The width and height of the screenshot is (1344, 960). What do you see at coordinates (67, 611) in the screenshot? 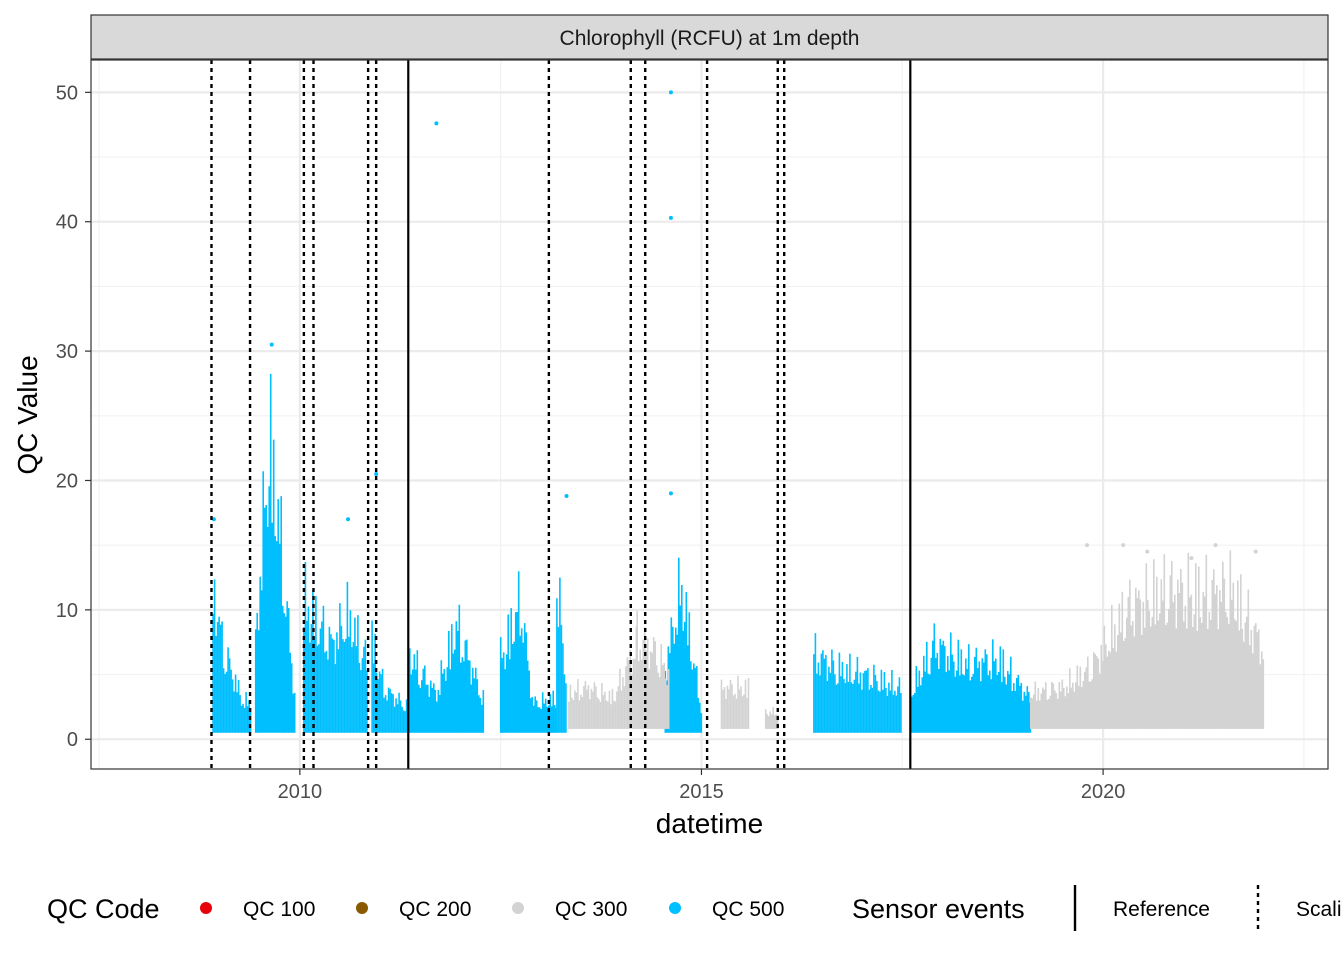
I see `y-tick-label: 10` at bounding box center [67, 611].